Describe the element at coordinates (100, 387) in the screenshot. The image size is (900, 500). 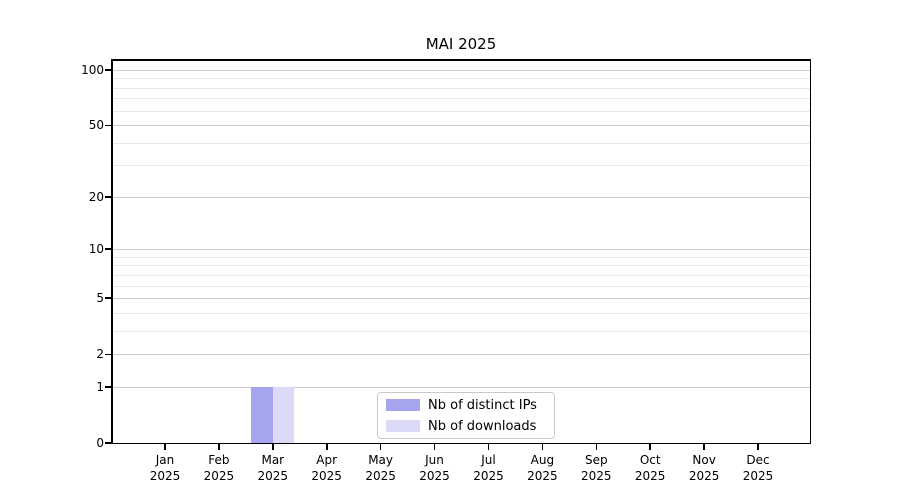
I see `y-axis-tick-label: 1` at that location.